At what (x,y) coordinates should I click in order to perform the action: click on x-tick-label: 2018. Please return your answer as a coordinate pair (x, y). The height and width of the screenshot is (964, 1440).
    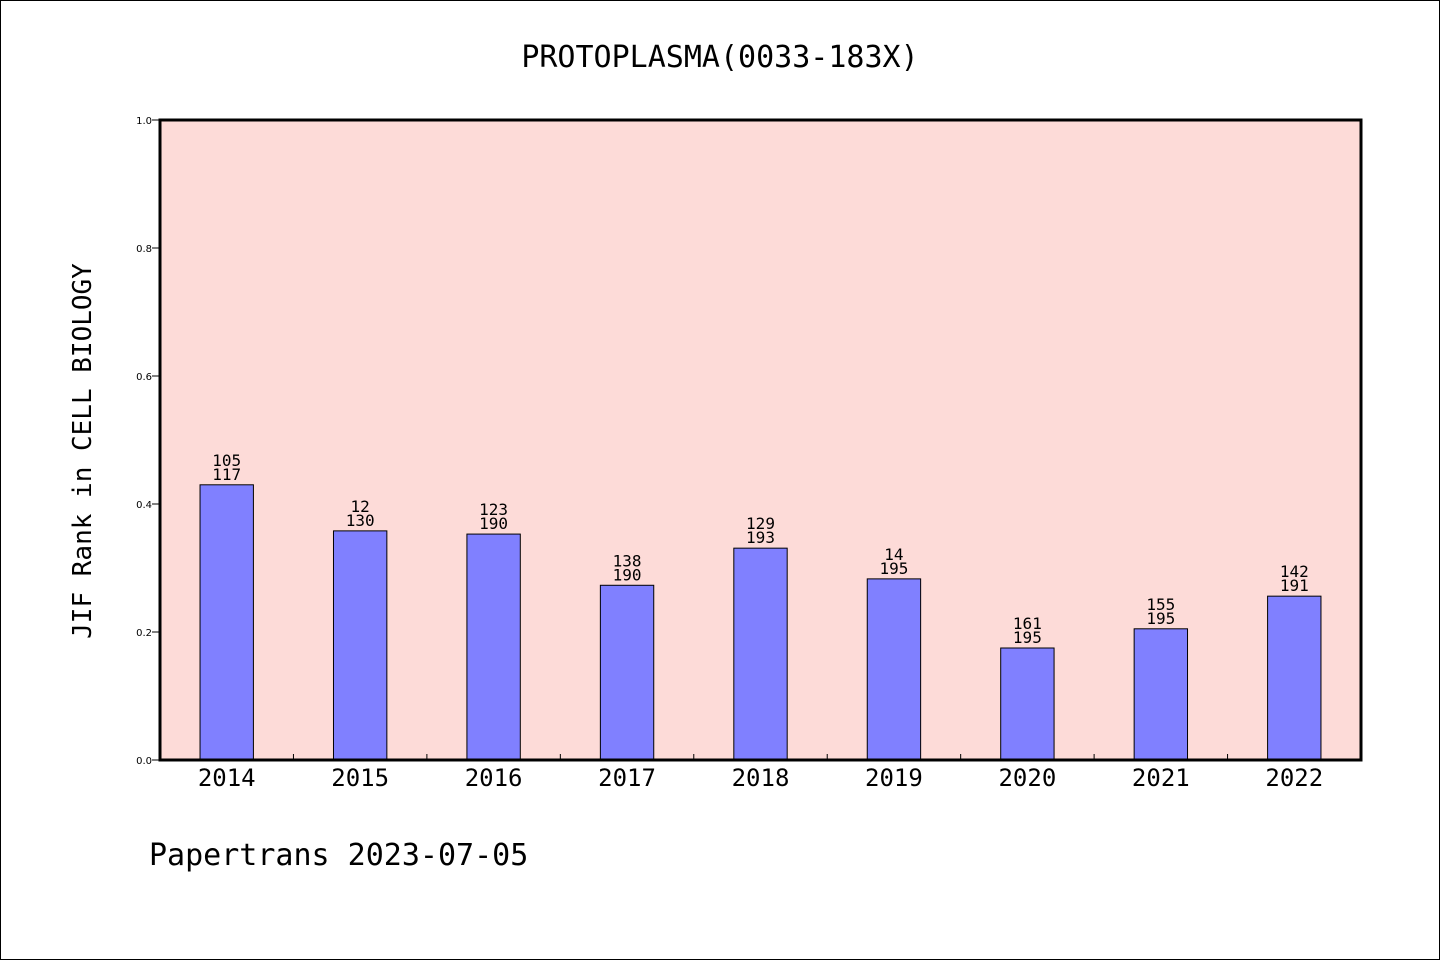
    Looking at the image, I should click on (761, 778).